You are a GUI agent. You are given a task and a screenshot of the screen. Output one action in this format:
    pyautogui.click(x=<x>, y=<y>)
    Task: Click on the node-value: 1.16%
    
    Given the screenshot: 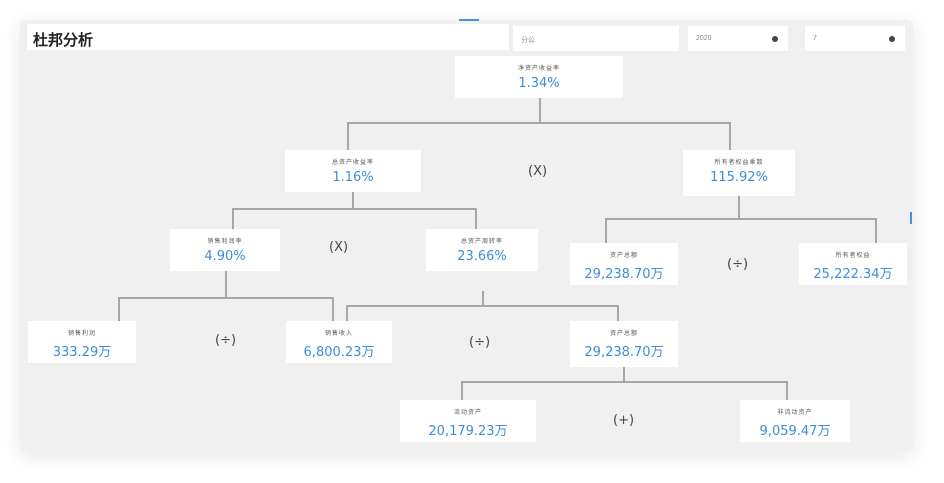 What is the action you would take?
    pyautogui.click(x=353, y=177)
    